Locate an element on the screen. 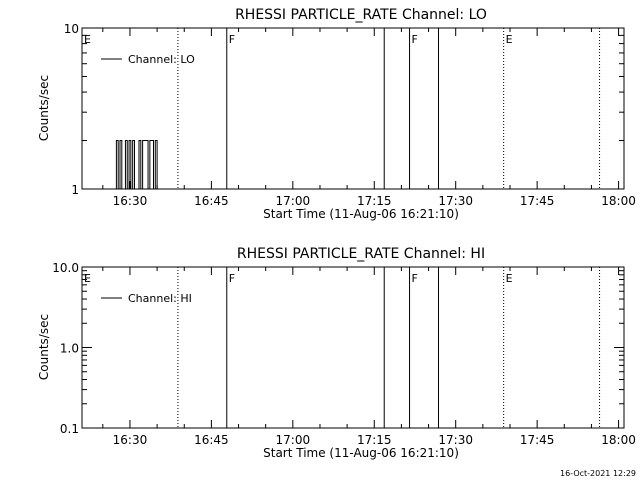 The width and height of the screenshot is (640, 480). series-line is located at coordinates (134, 165).